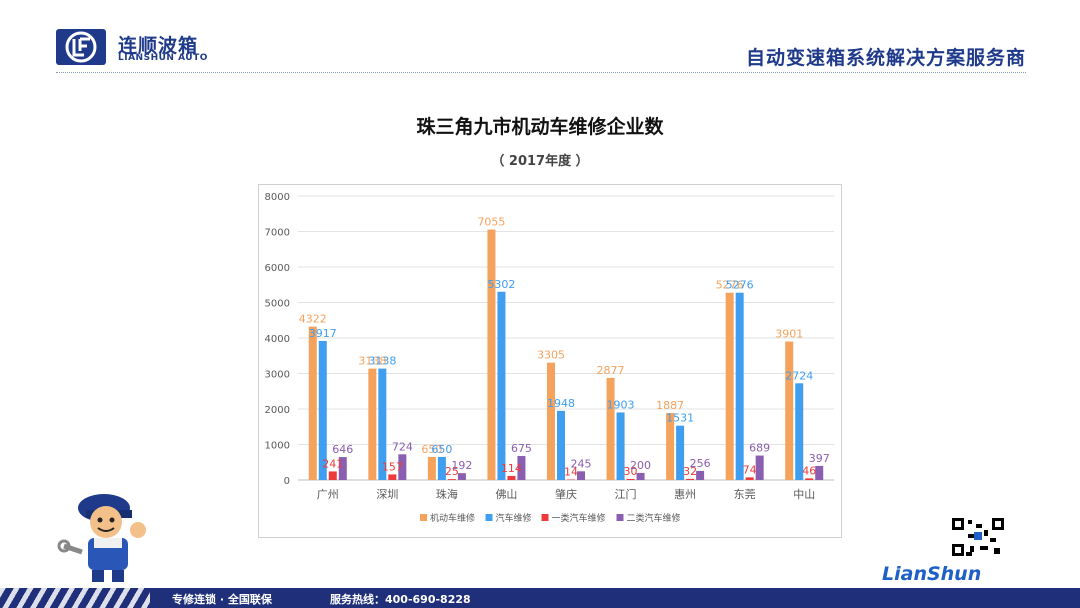  What do you see at coordinates (621, 404) in the screenshot?
I see `data-label: 1903` at bounding box center [621, 404].